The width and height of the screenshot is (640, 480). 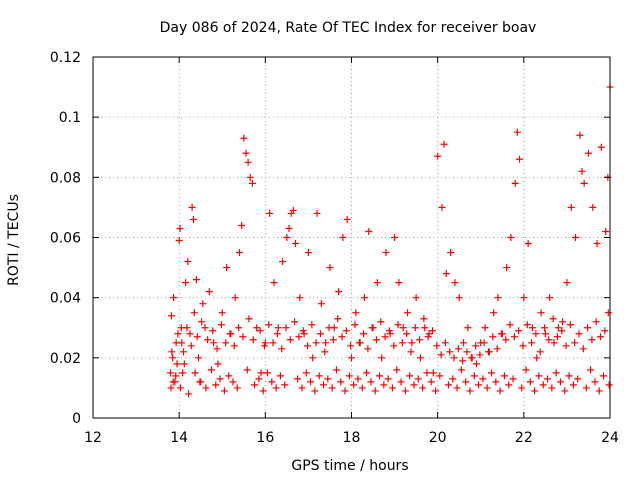 I want to click on y-tick-label: 0, so click(x=76, y=419).